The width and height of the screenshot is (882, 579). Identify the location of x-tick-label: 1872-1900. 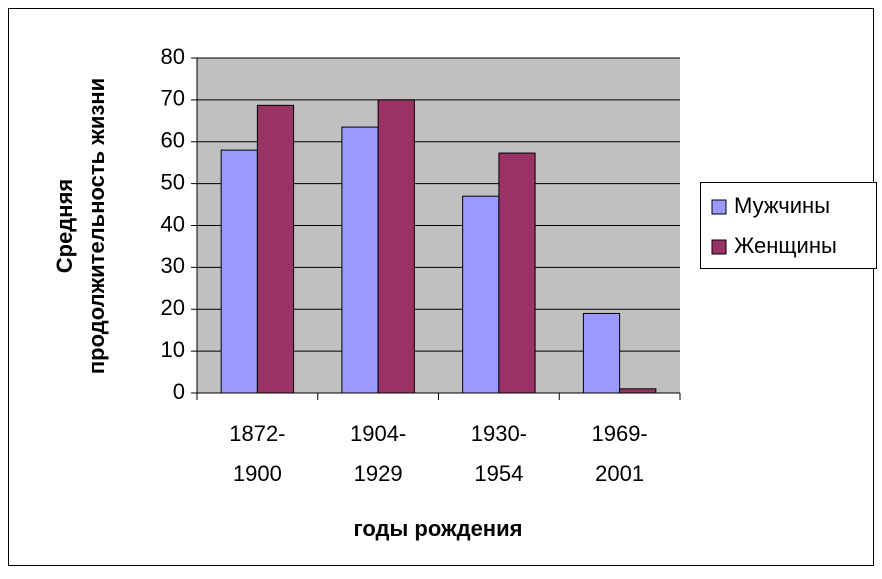
(257, 453).